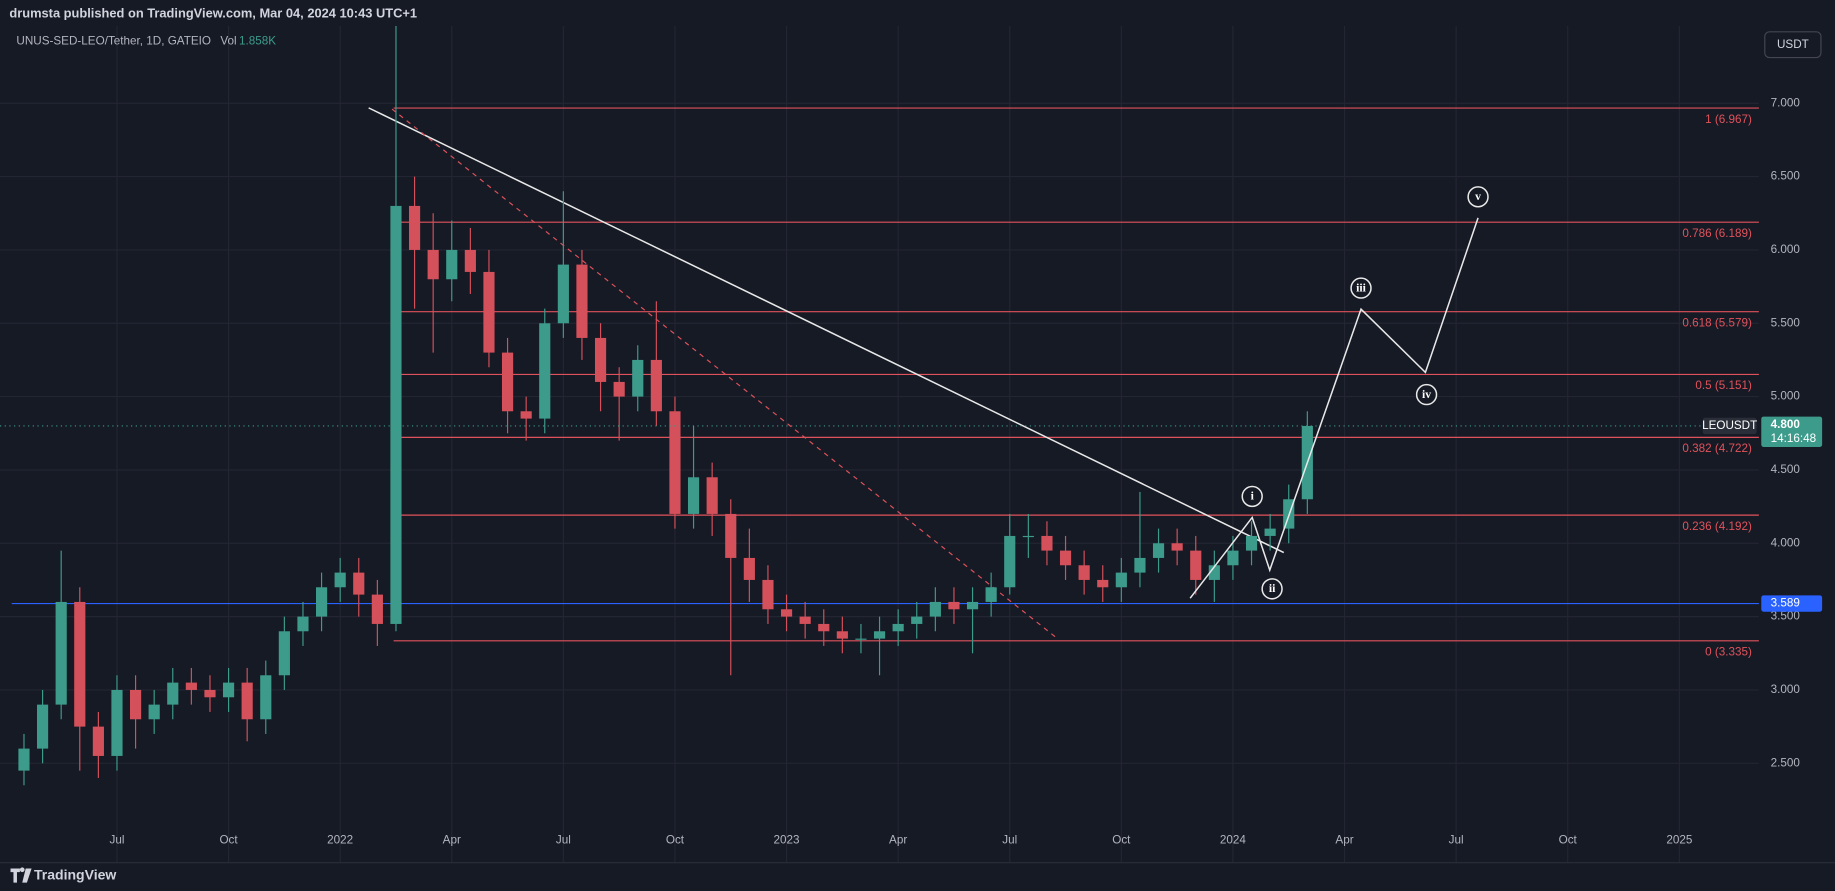 The height and width of the screenshot is (891, 1835). What do you see at coordinates (1786, 689) in the screenshot?
I see `y-tick-label: 3.000` at bounding box center [1786, 689].